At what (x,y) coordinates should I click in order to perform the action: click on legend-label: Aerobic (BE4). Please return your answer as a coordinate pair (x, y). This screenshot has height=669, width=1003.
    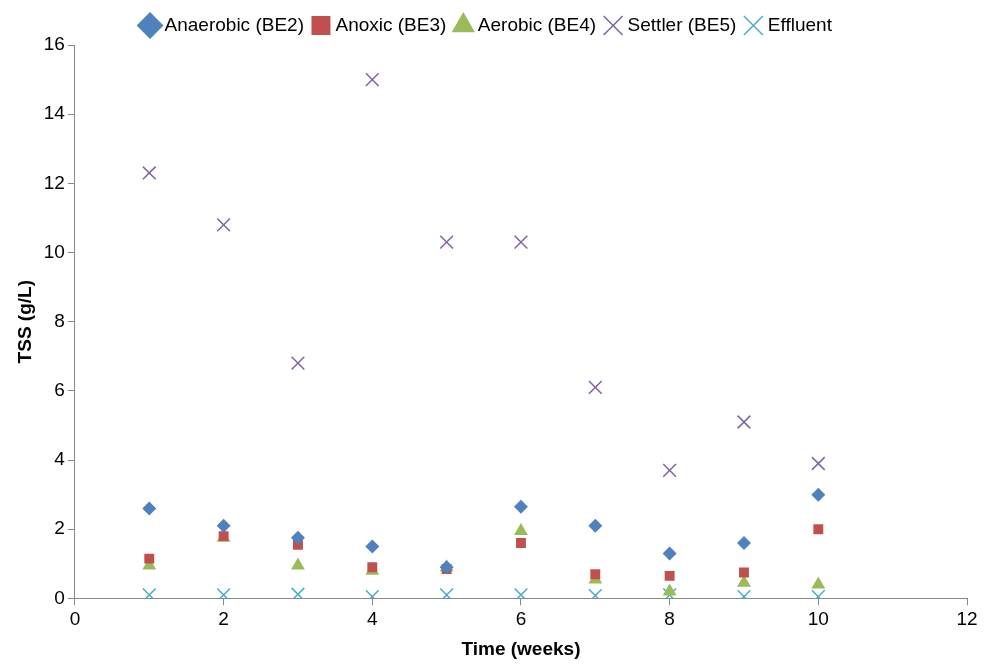
    Looking at the image, I should click on (537, 24).